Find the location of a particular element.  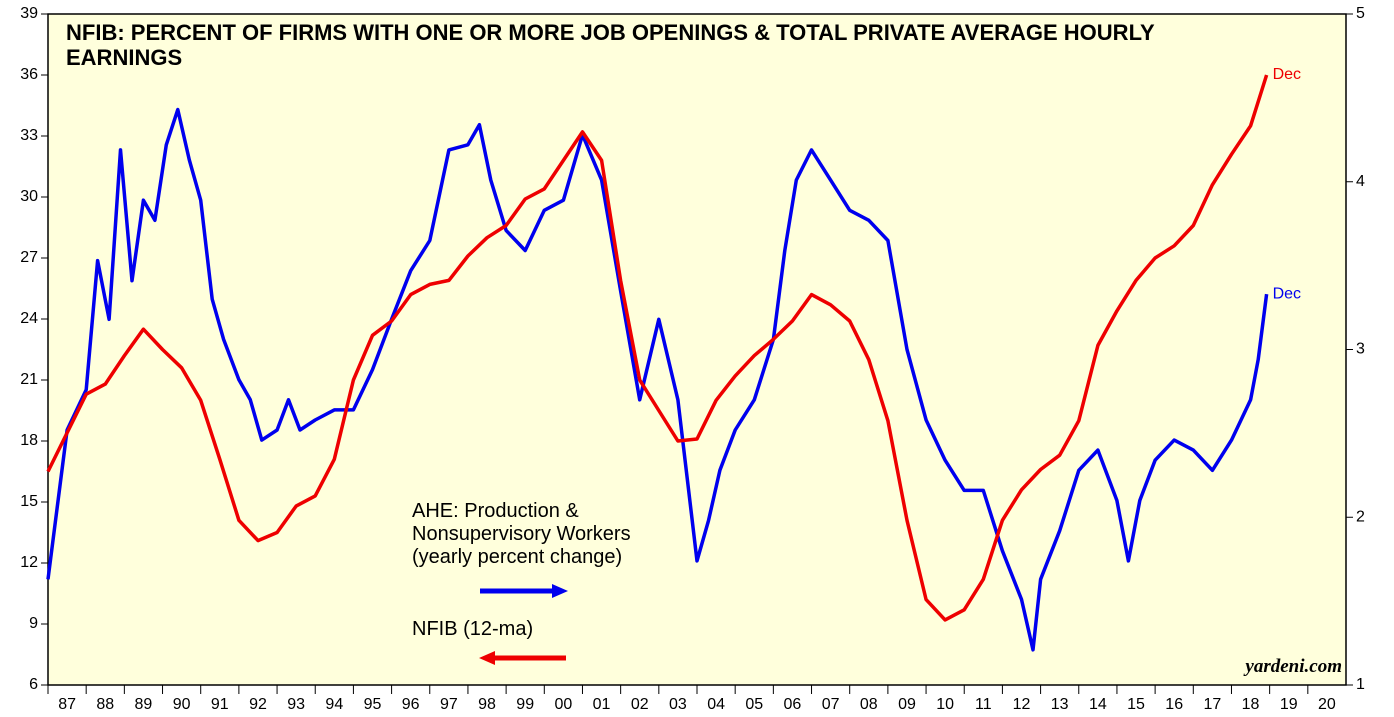

x-tick-label: 99 is located at coordinates (525, 704).